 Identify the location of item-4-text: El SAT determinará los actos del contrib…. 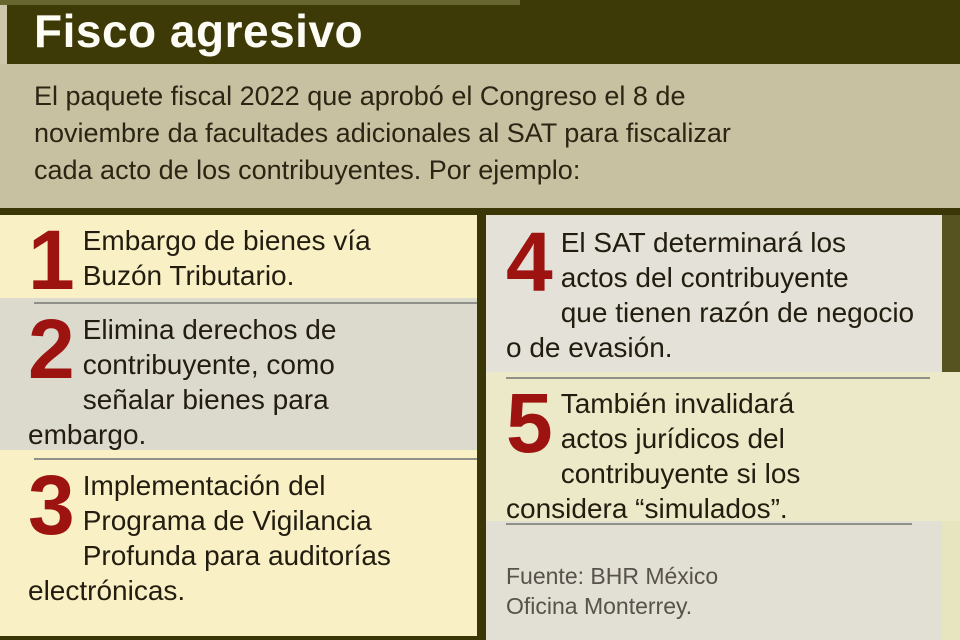
(710, 295).